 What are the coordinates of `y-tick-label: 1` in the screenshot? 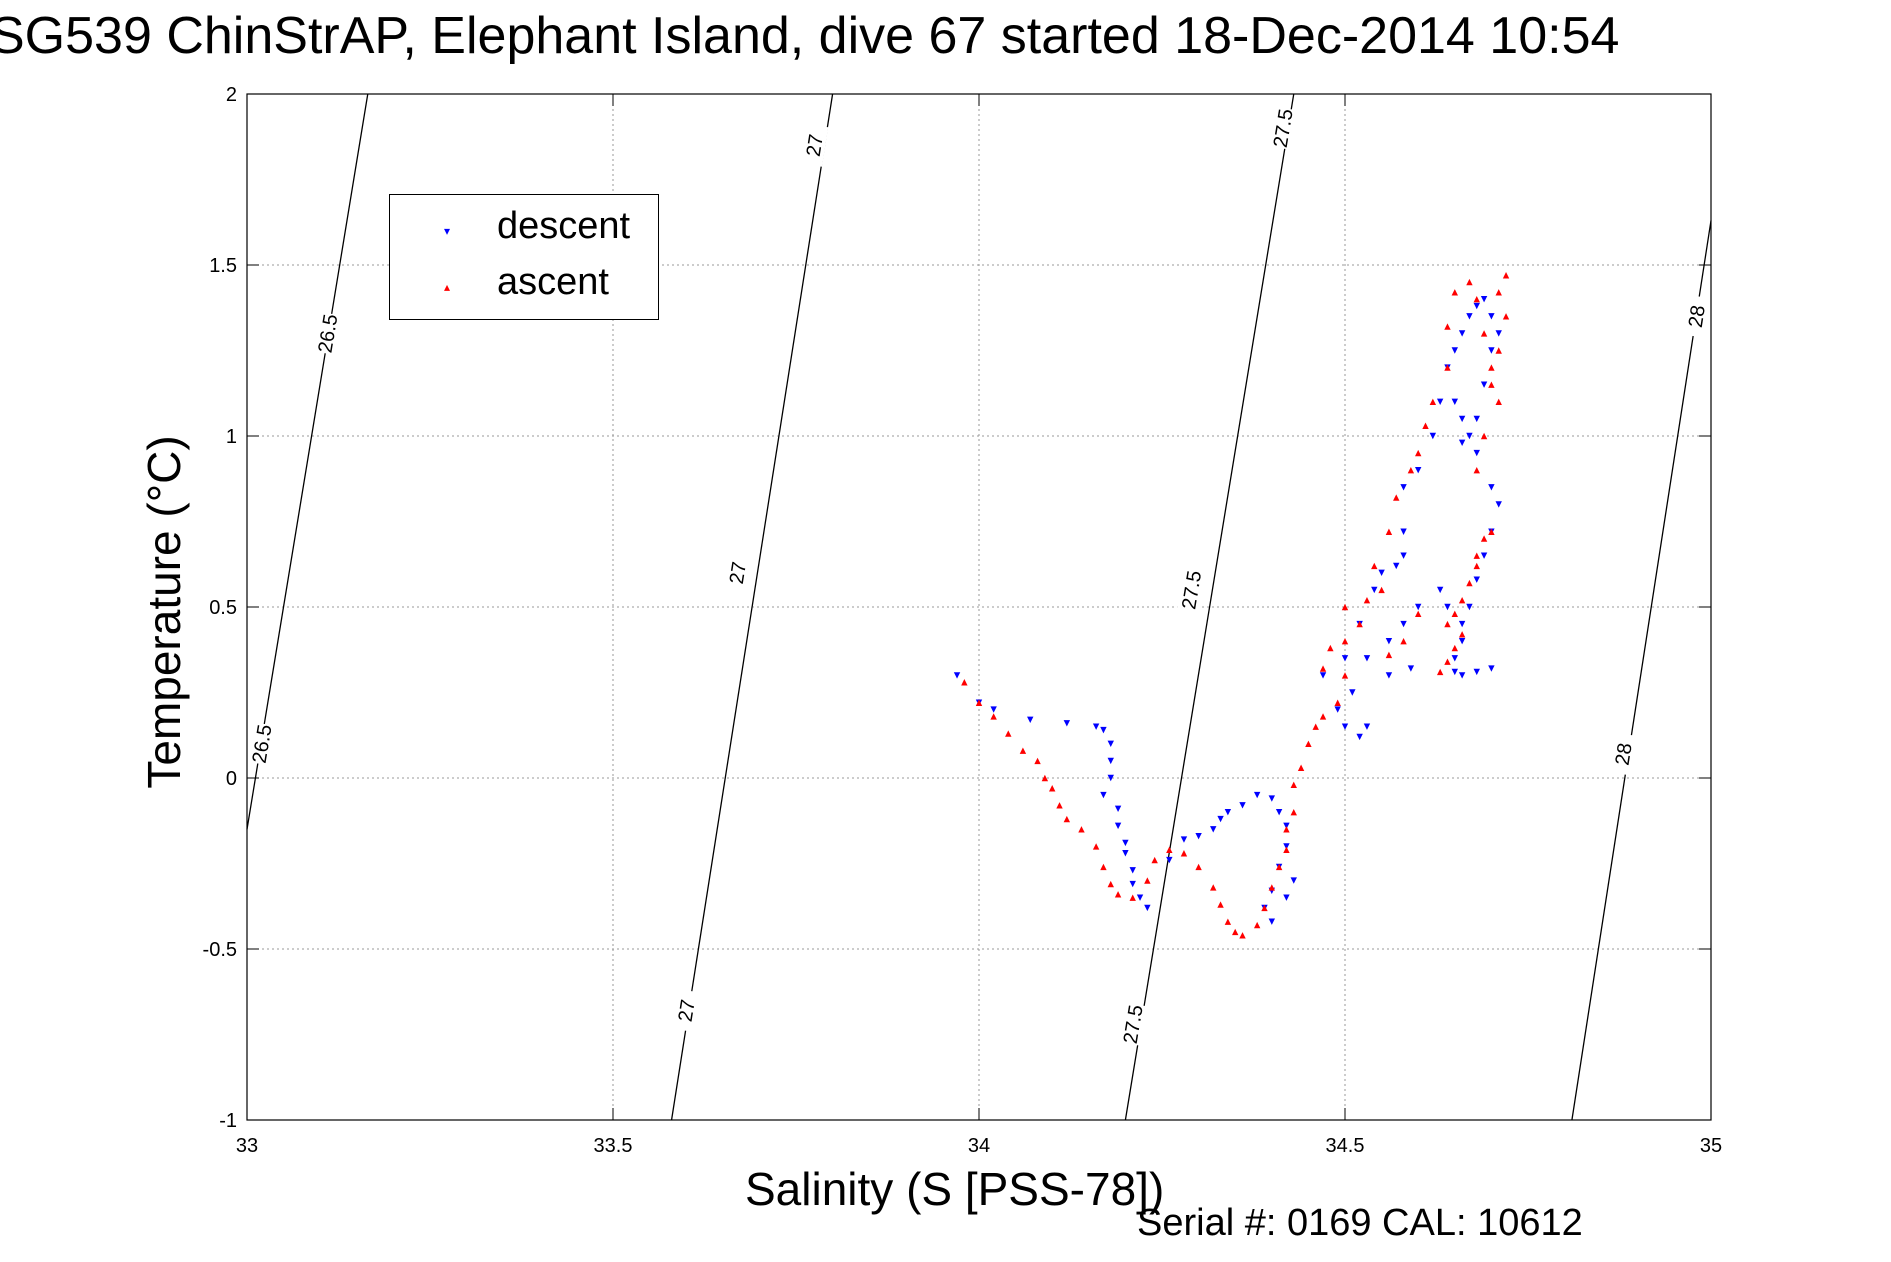 It's located at (231, 437).